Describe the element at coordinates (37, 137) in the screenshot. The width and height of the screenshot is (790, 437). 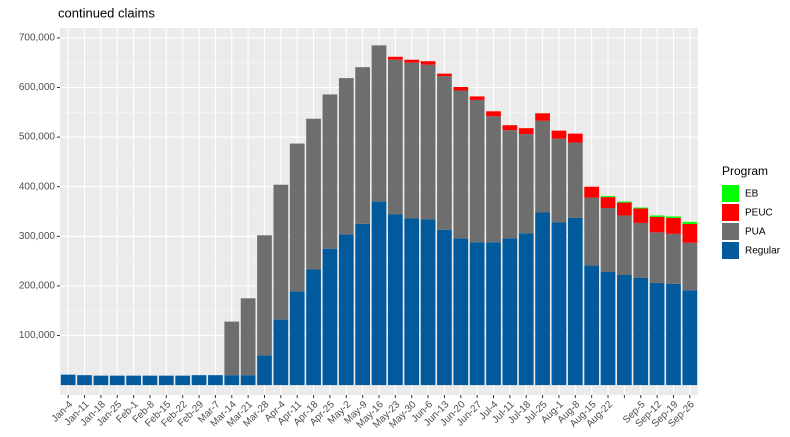
I see `y-tick-label: 500,000` at that location.